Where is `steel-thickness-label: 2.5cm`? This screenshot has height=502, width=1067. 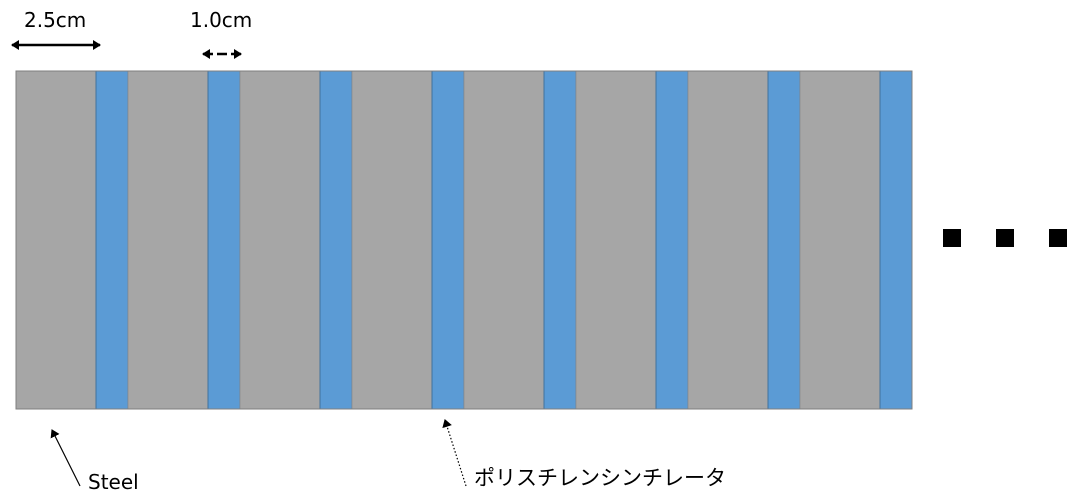 steel-thickness-label: 2.5cm is located at coordinates (55, 20).